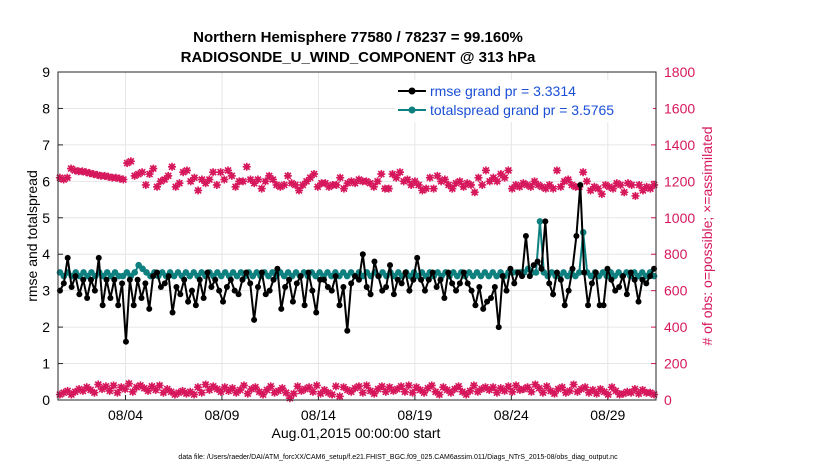 This screenshot has height=470, width=830. What do you see at coordinates (46, 181) in the screenshot?
I see `left-tick-label: 6` at bounding box center [46, 181].